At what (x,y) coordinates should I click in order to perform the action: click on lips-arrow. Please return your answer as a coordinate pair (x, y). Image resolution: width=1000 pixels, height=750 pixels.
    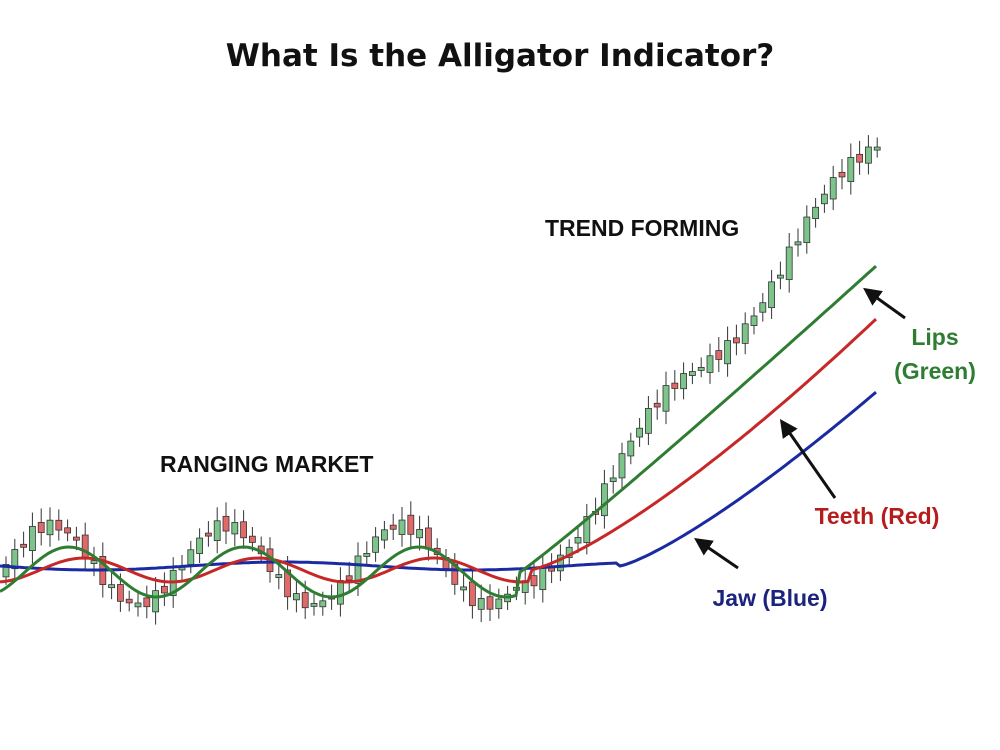
    Looking at the image, I should click on (884, 303).